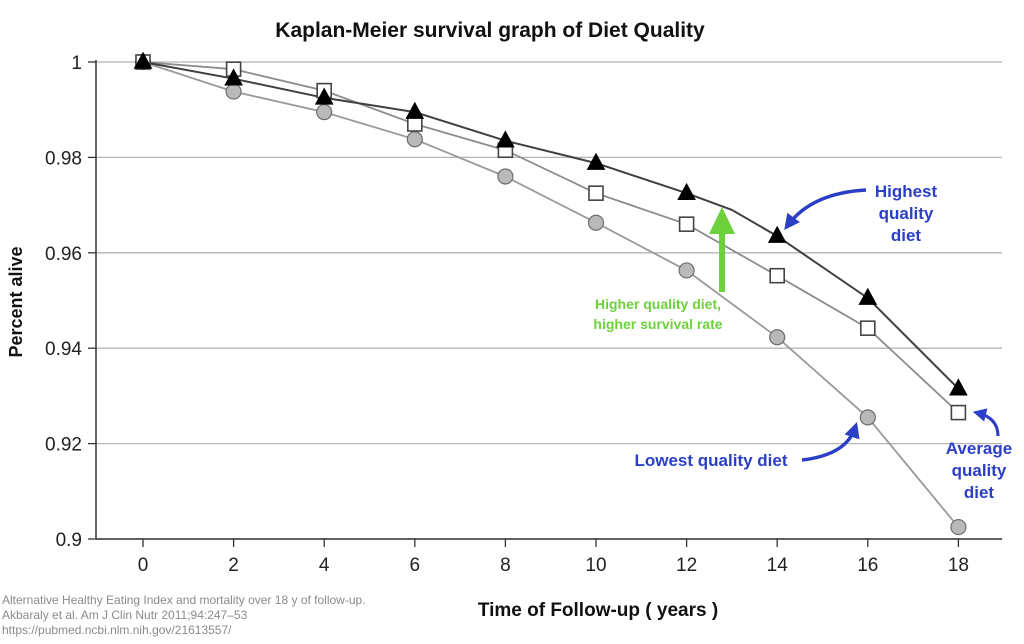  Describe the element at coordinates (722, 220) in the screenshot. I see `annotation-higher-arrow-head` at that location.